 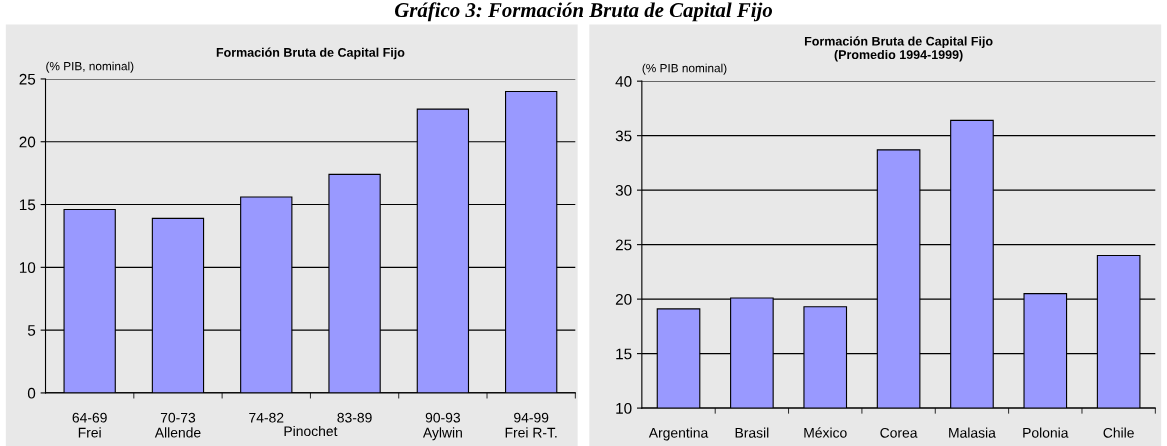 What do you see at coordinates (90, 67) in the screenshot?
I see `y-axis-title: (% PIB, nominal)` at bounding box center [90, 67].